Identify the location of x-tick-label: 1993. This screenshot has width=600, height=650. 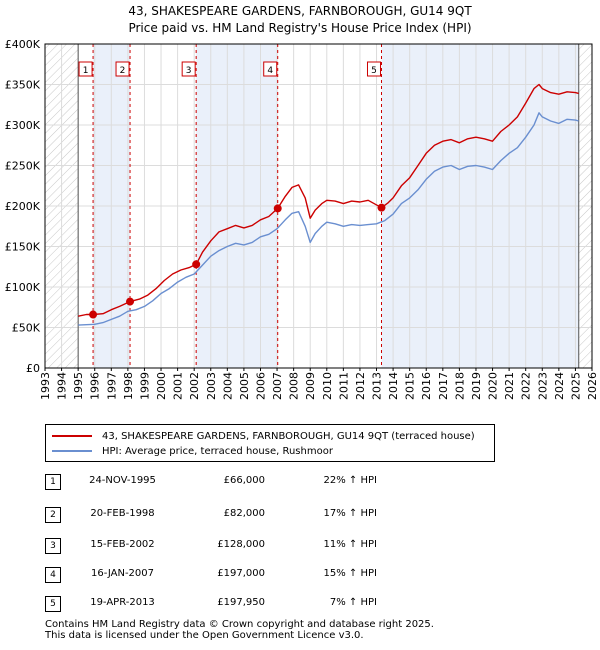
(45, 386).